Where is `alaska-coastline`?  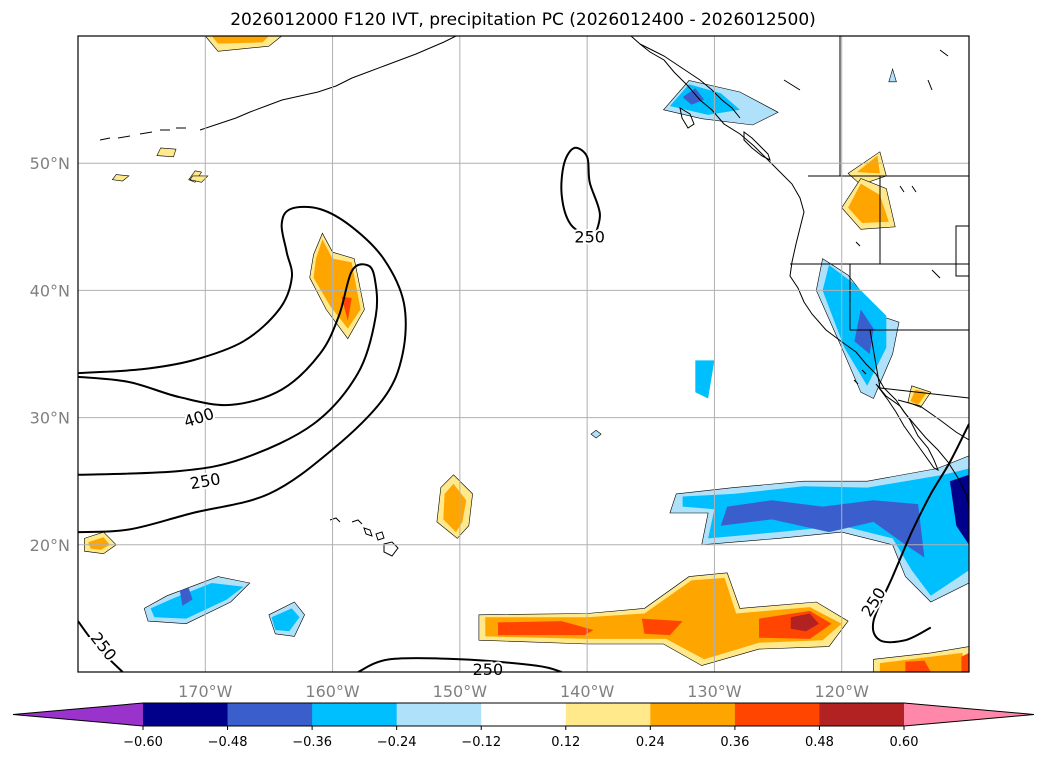 alaska-coastline is located at coordinates (328, 83).